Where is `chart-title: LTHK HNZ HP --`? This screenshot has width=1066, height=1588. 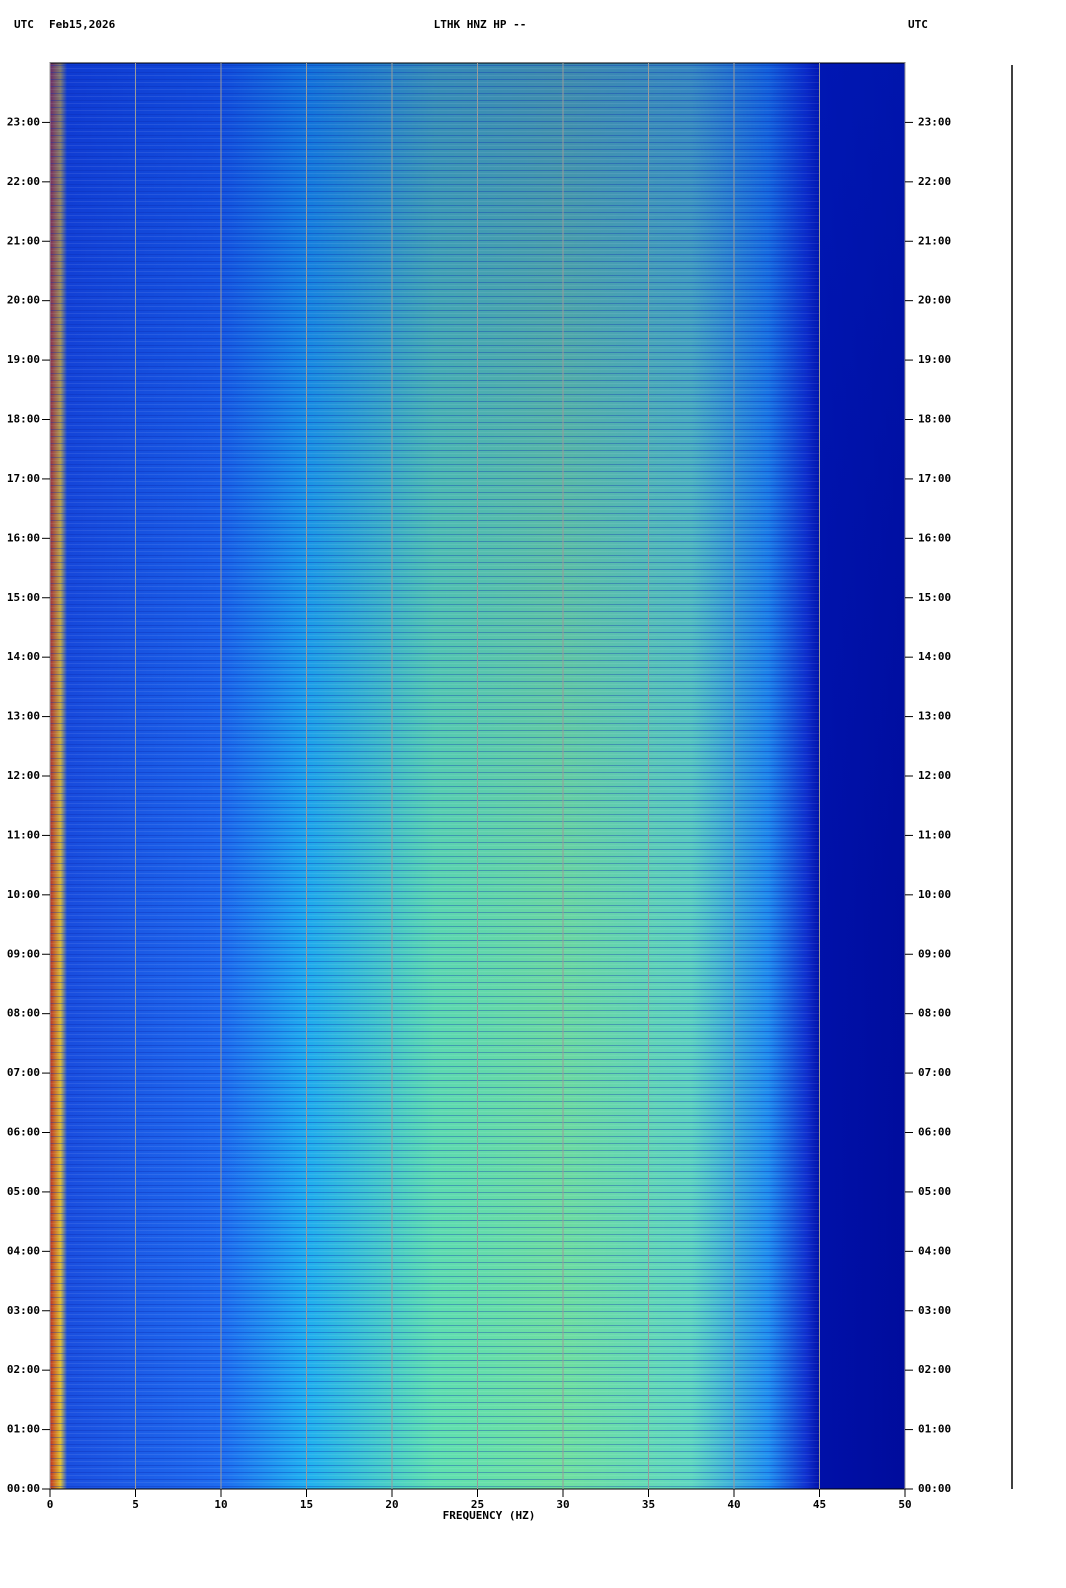
chart-title: LTHK HNZ HP -- is located at coordinates (480, 24).